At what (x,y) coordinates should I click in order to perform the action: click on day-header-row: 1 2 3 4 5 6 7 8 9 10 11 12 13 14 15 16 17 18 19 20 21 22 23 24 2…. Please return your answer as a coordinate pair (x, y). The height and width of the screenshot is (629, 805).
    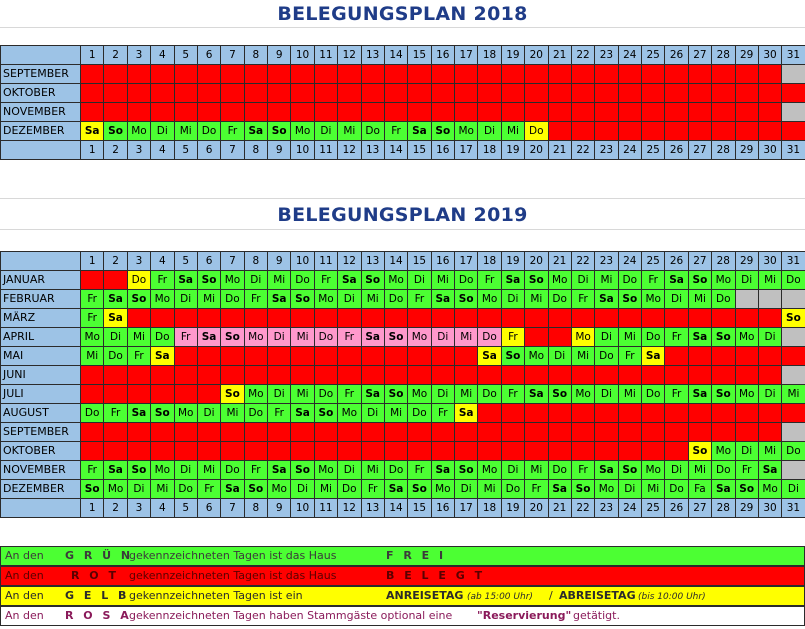
    Looking at the image, I should click on (402, 55).